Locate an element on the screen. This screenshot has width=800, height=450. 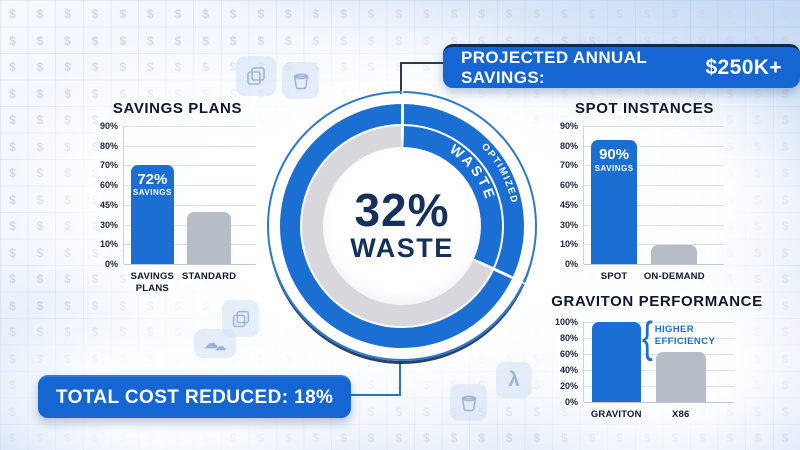
higher-efficiency-annotation: {HIGHER EFFICIENCY is located at coordinates (678, 337).